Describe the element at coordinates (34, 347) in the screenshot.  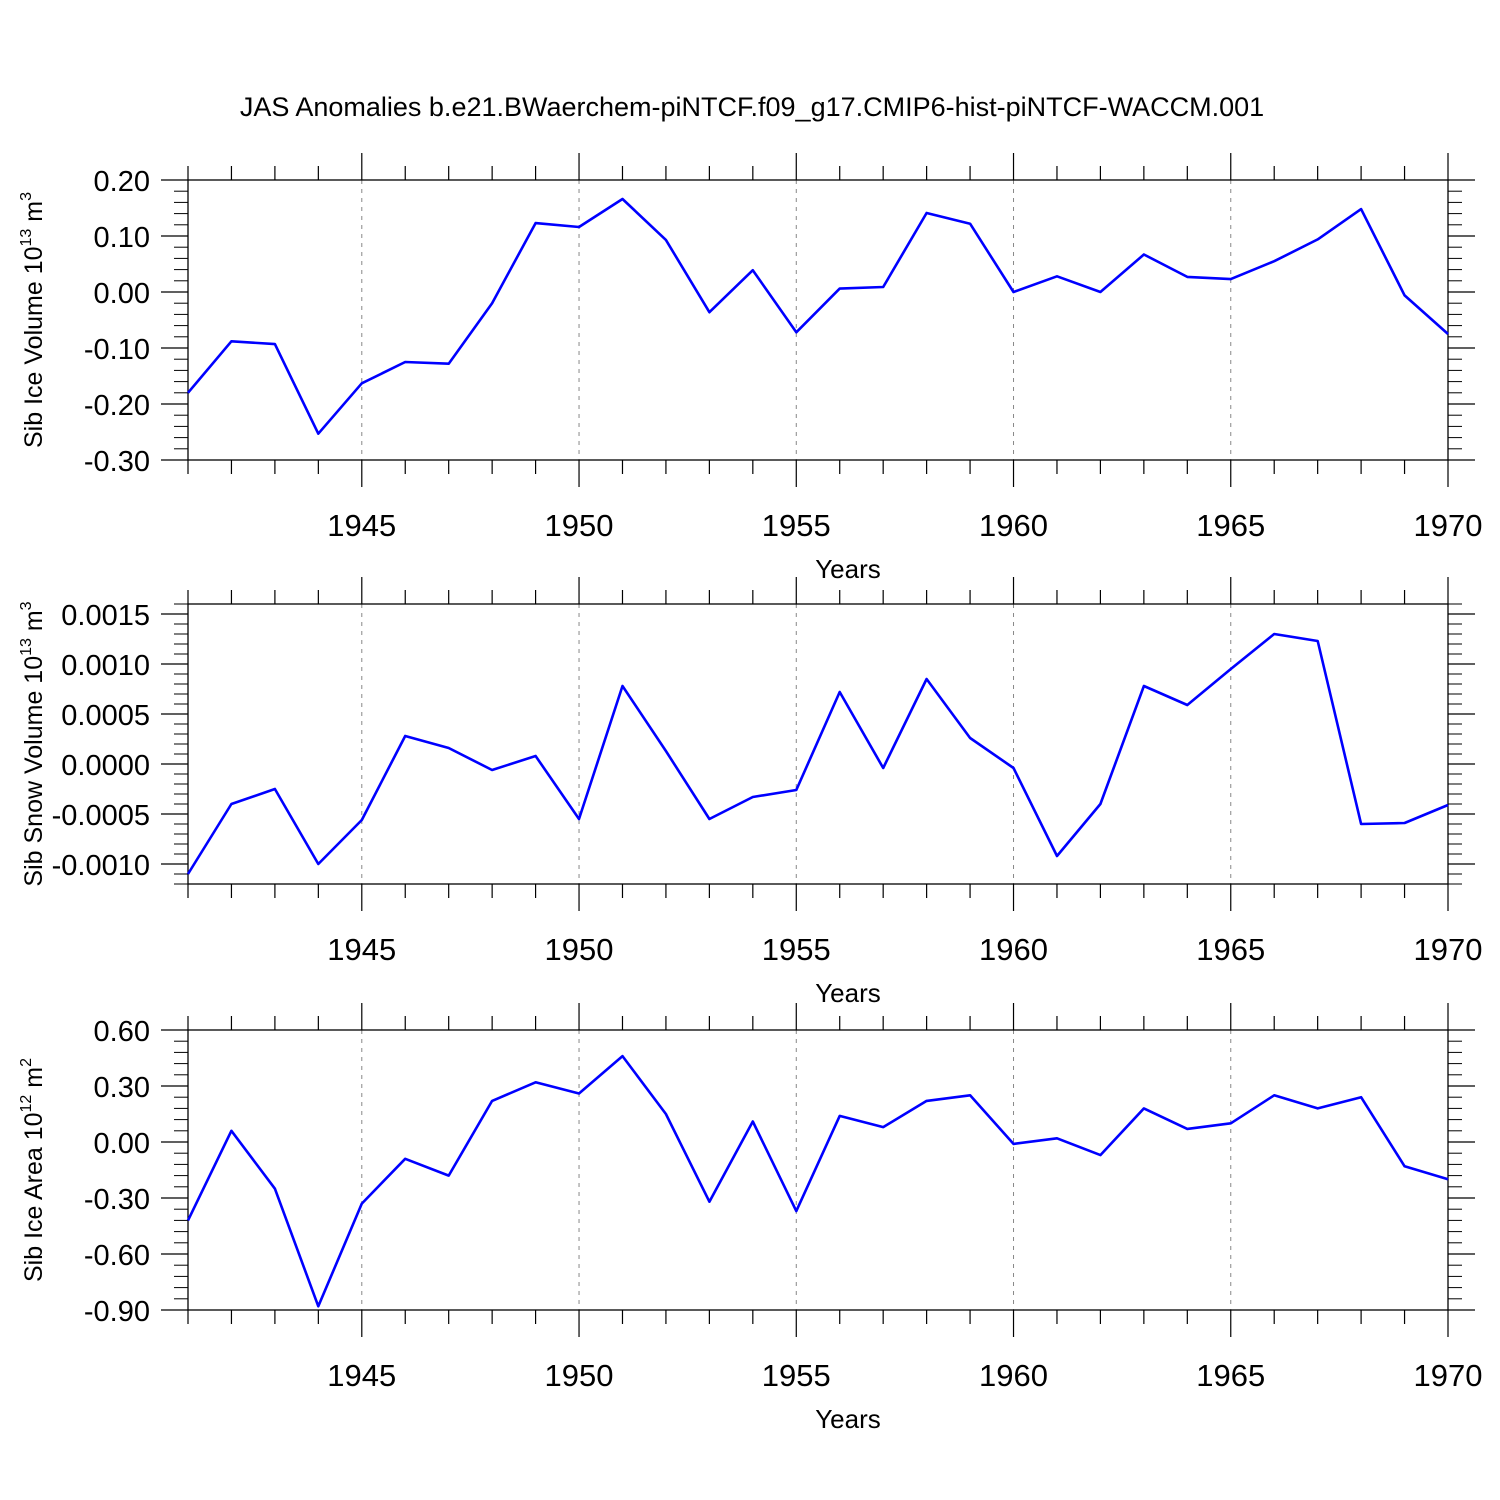
I see `ylabel-text: Sib Ice Volume 10` at that location.